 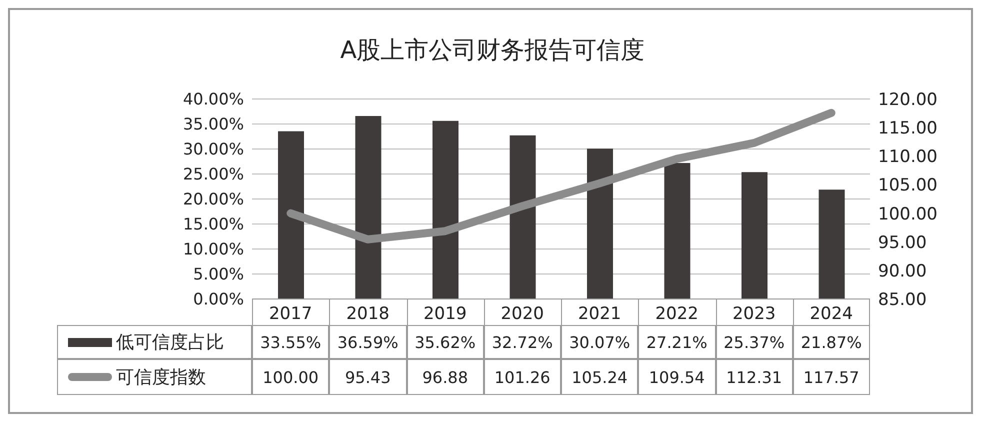 I want to click on y-tick-label: 40.00%, so click(x=213, y=99).